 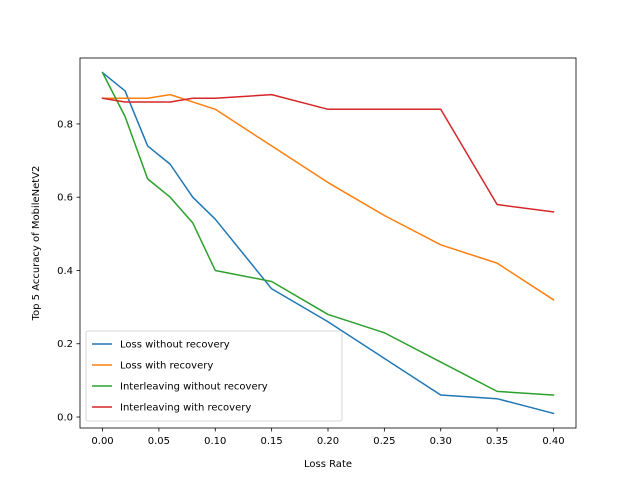 I want to click on y-tick-label: 0.0, so click(x=65, y=418).